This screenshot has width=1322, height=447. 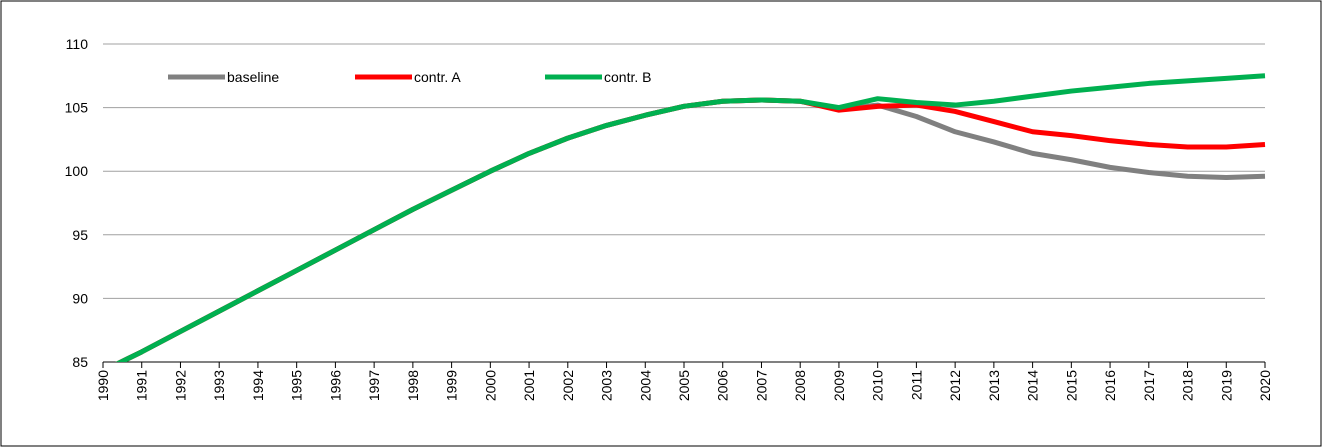 What do you see at coordinates (878, 385) in the screenshot?
I see `x-tick-label: 2010` at bounding box center [878, 385].